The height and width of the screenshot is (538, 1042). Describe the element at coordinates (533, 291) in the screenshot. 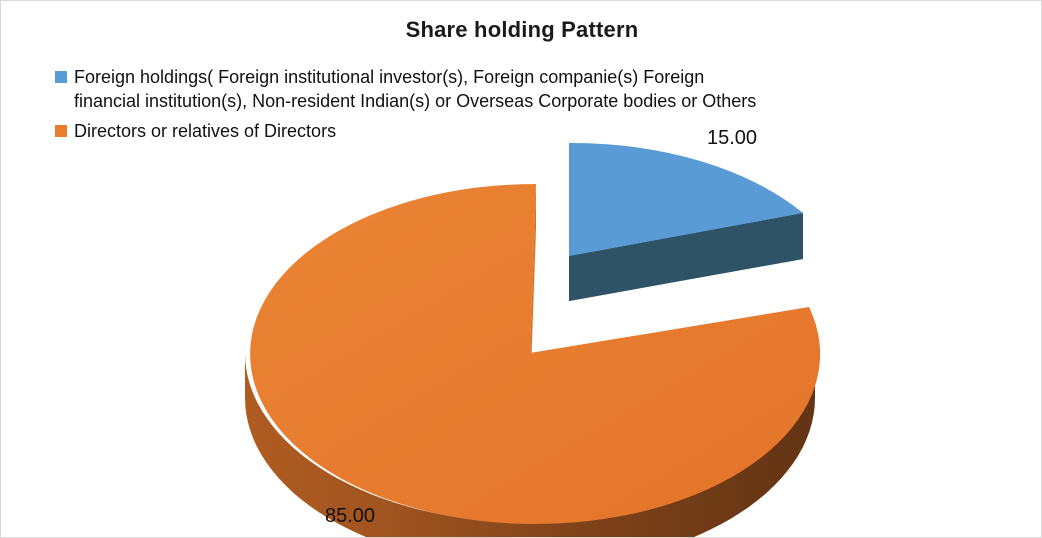

I see `pie-slice-directors-inner-wall` at that location.